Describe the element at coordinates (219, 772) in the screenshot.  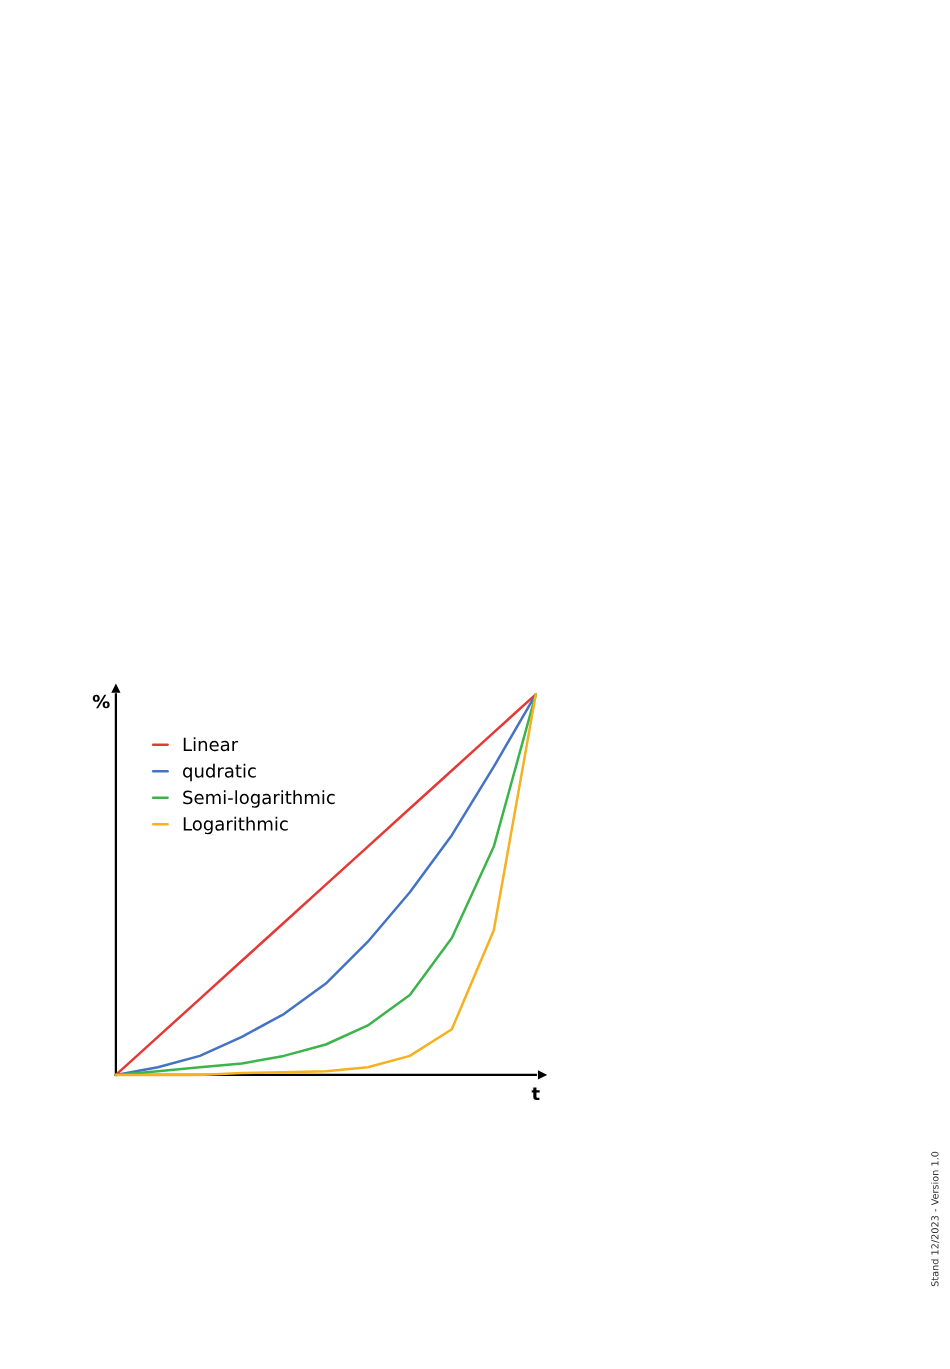
I see `legend-label: qudratic` at that location.